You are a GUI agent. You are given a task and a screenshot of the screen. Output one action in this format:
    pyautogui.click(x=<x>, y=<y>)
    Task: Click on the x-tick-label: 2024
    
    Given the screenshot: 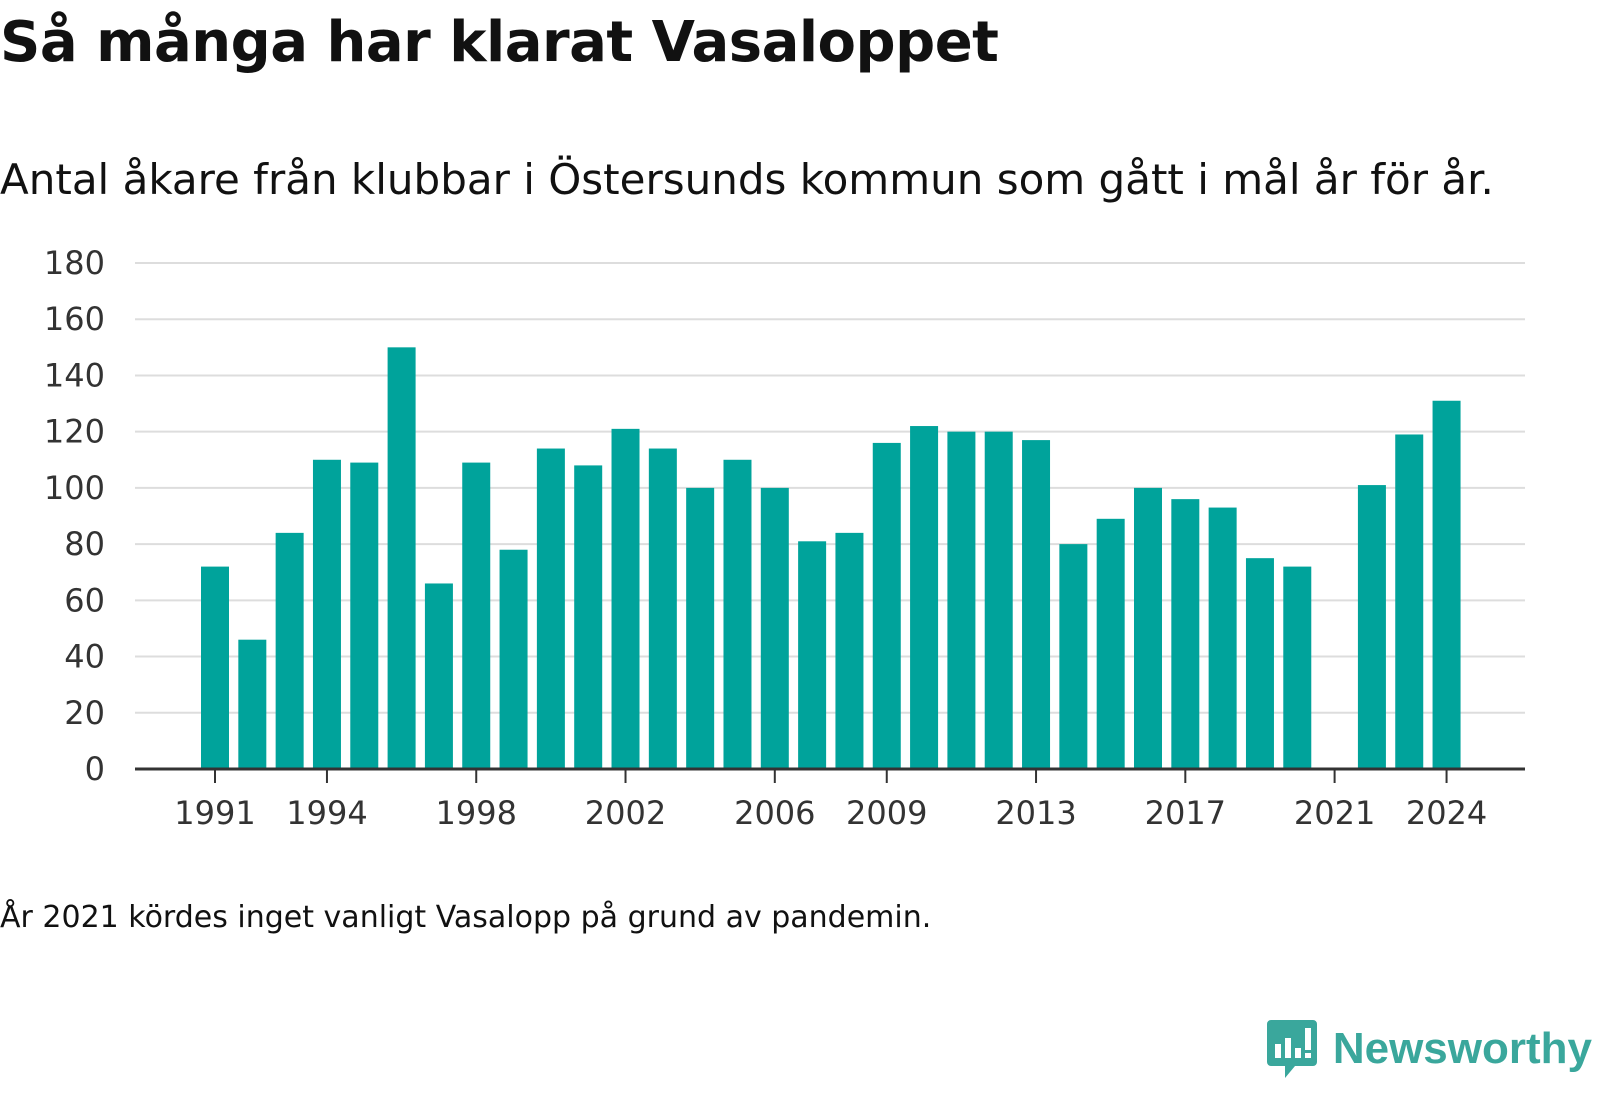 What is the action you would take?
    pyautogui.click(x=1446, y=813)
    